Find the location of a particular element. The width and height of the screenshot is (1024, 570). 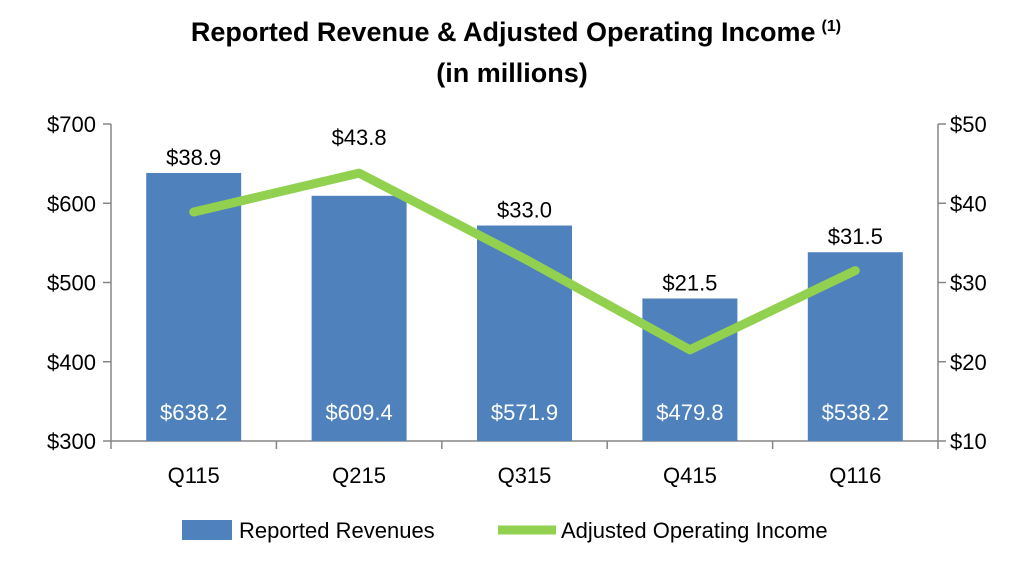

left-tick-label: $300 is located at coordinates (71, 441).